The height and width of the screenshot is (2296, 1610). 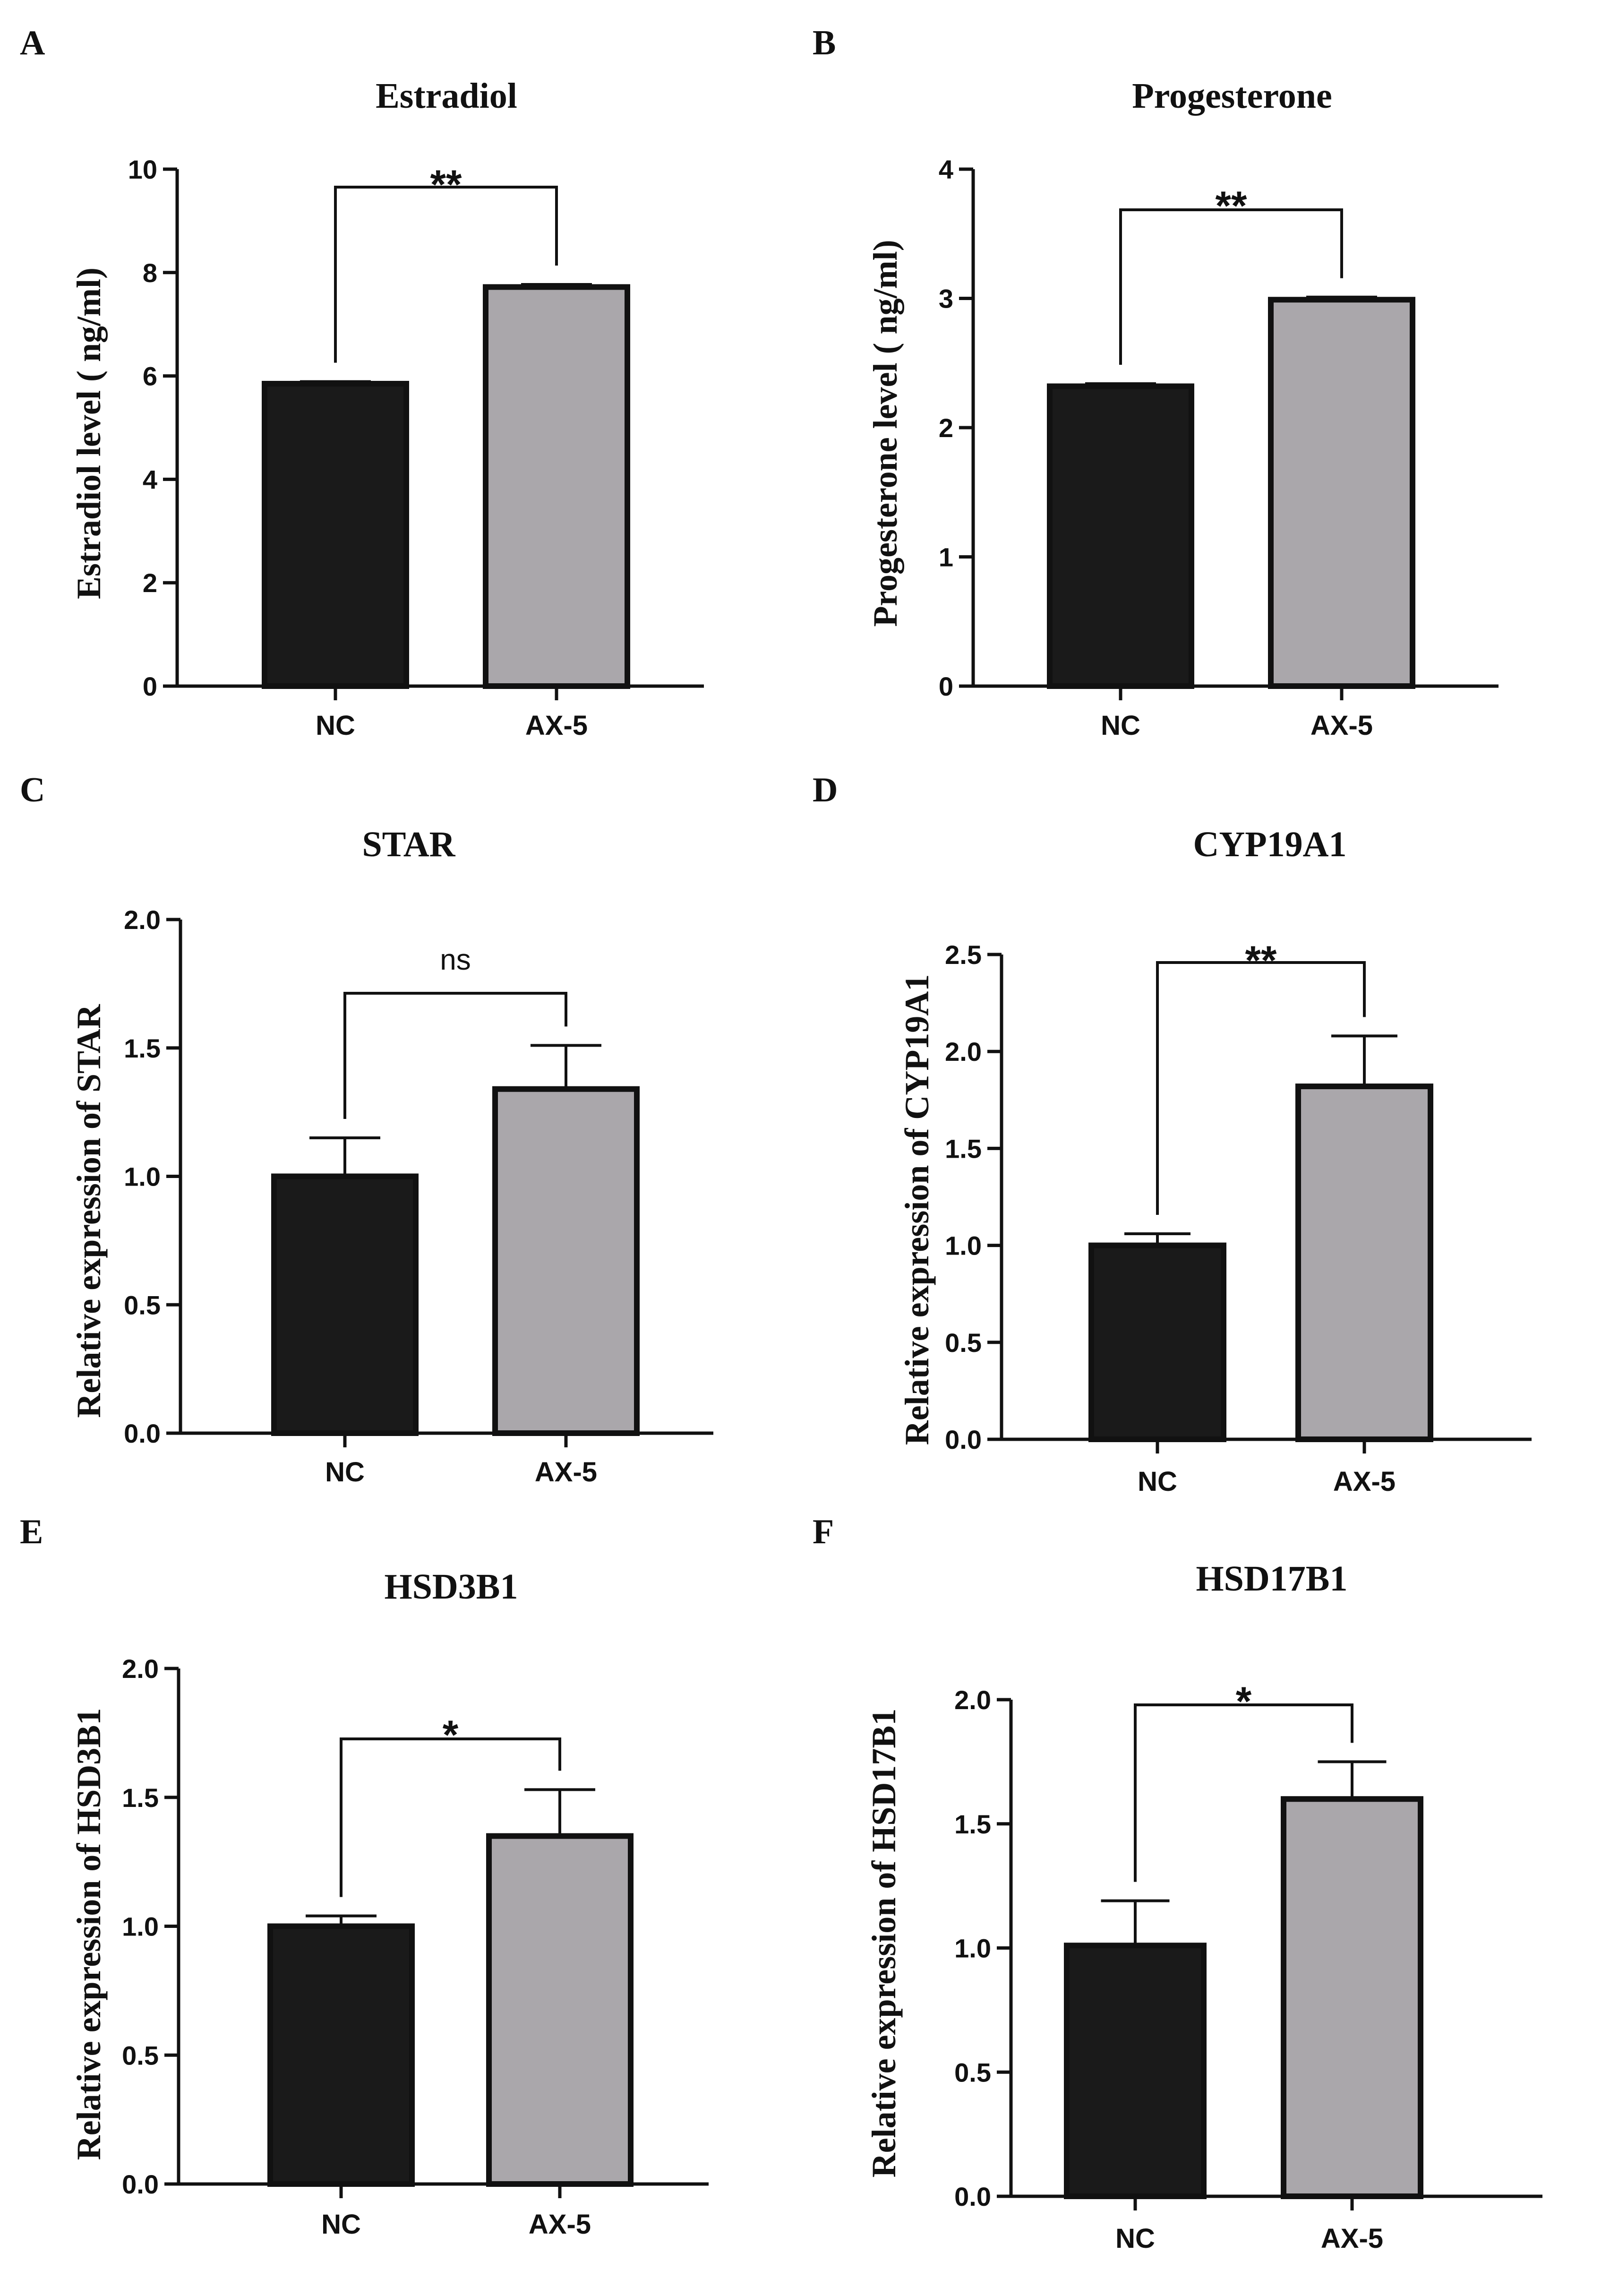 I want to click on panel-c-y-tick-label: 0.0, so click(x=142, y=1434).